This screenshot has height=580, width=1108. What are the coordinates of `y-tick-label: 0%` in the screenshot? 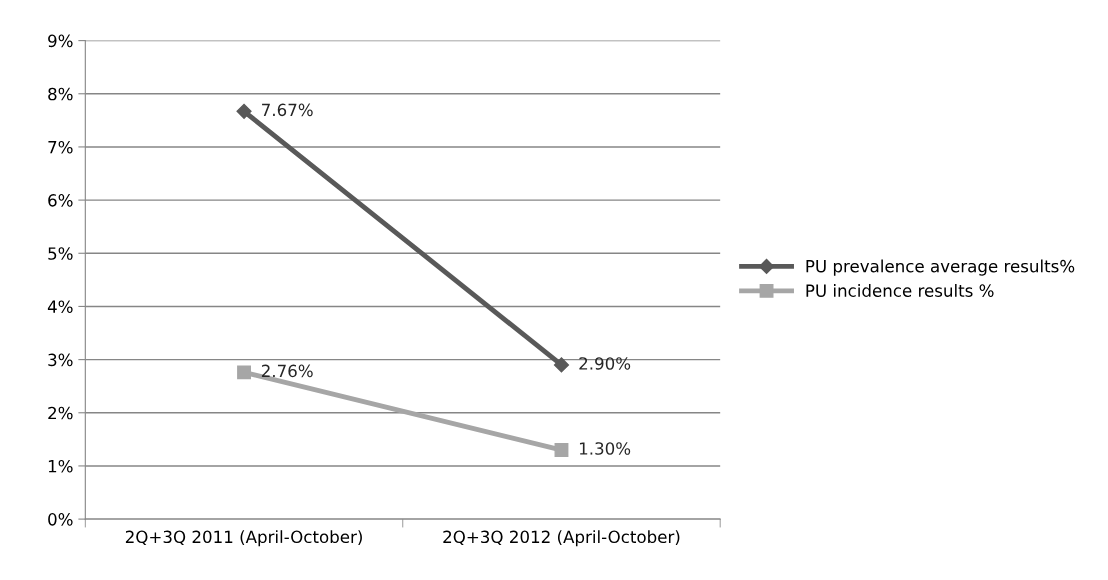 It's located at (60, 519).